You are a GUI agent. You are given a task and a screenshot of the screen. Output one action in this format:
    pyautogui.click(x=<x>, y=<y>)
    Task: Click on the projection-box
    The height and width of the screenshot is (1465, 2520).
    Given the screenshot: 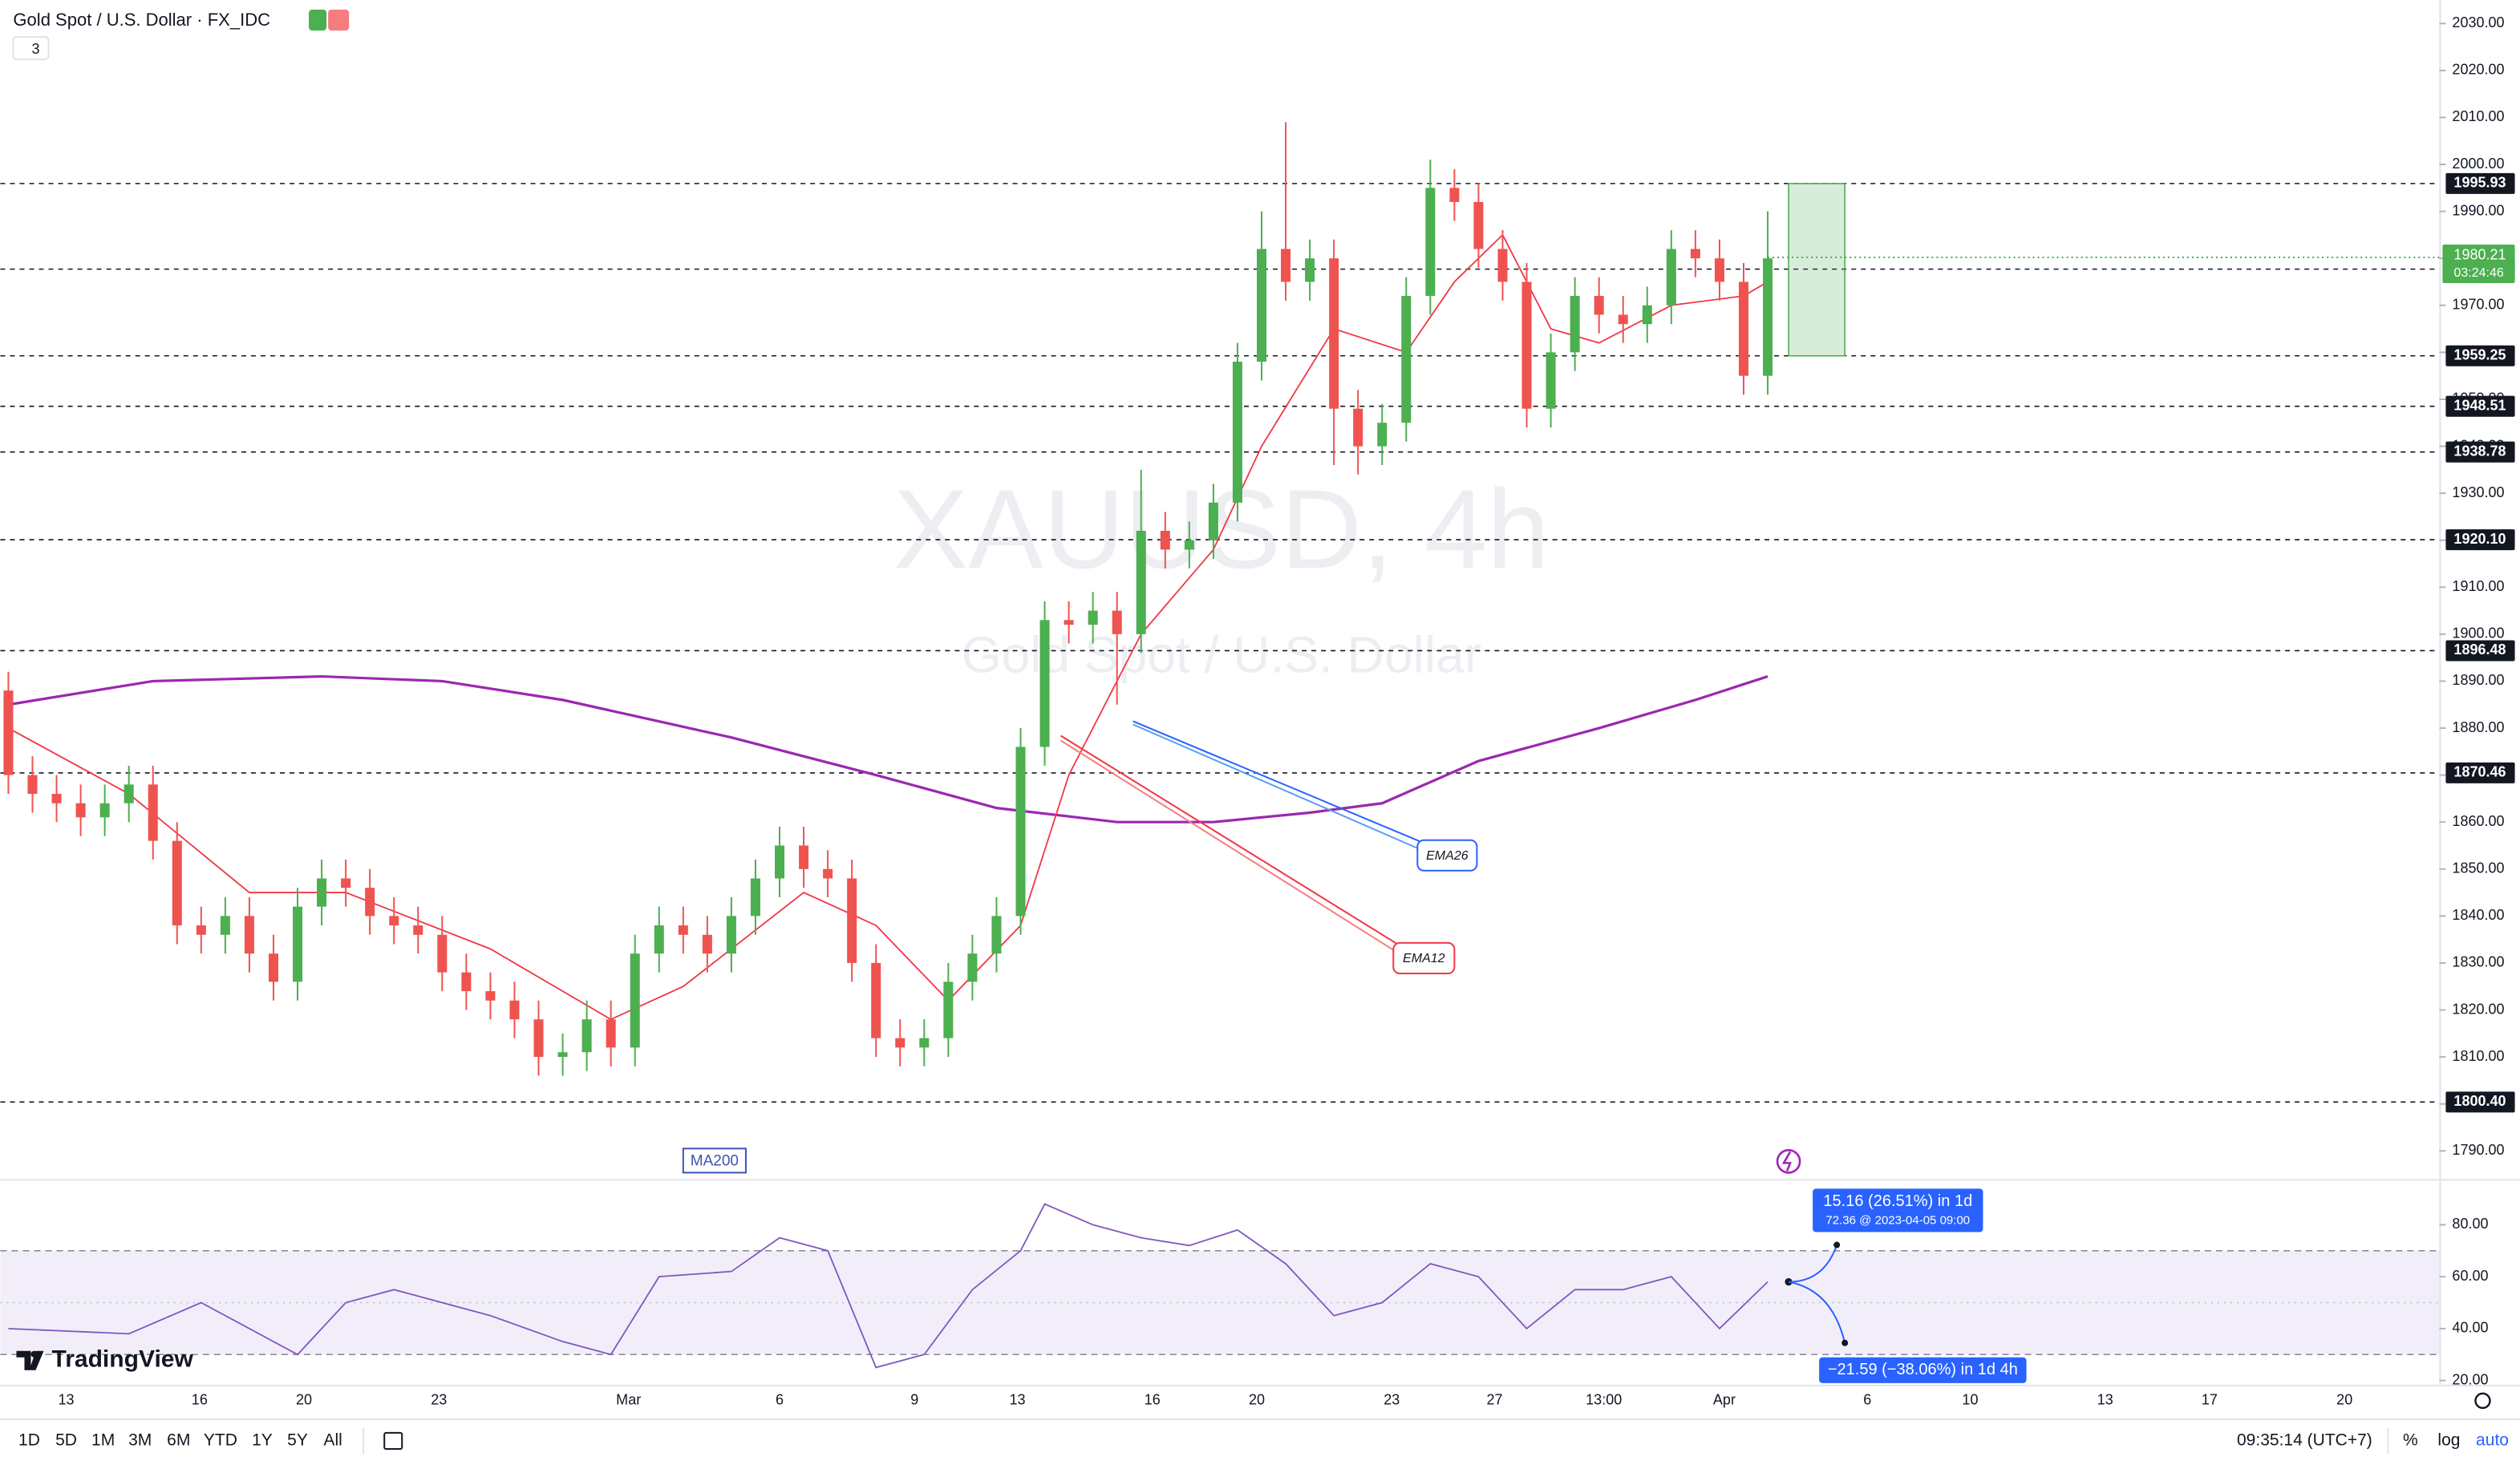 What is the action you would take?
    pyautogui.click(x=1817, y=270)
    